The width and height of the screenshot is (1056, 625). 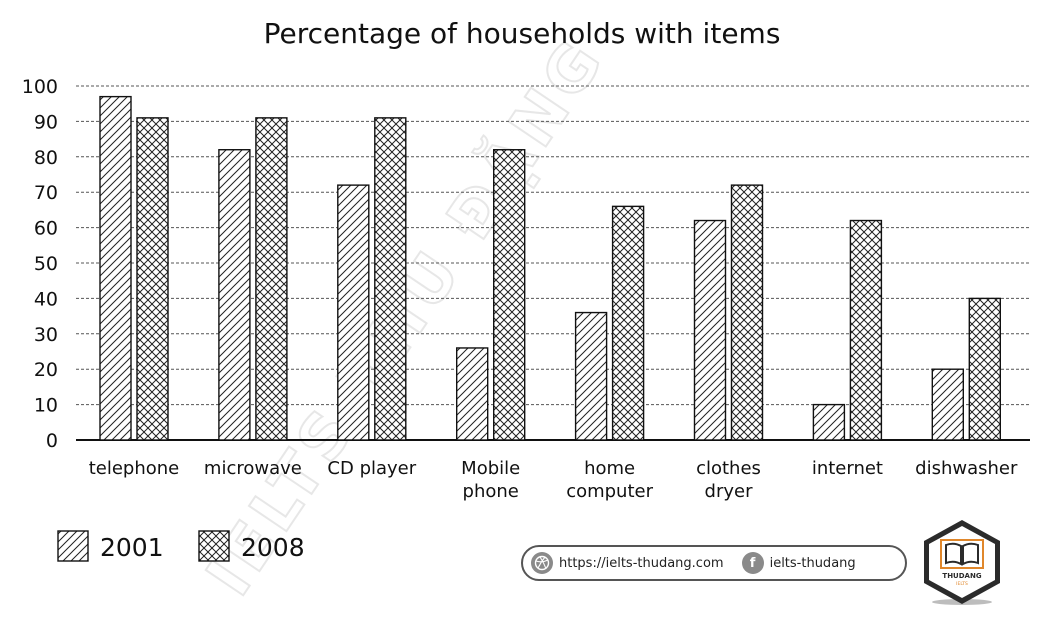 What do you see at coordinates (273, 547) in the screenshot?
I see `legend-label-2008: 2008` at bounding box center [273, 547].